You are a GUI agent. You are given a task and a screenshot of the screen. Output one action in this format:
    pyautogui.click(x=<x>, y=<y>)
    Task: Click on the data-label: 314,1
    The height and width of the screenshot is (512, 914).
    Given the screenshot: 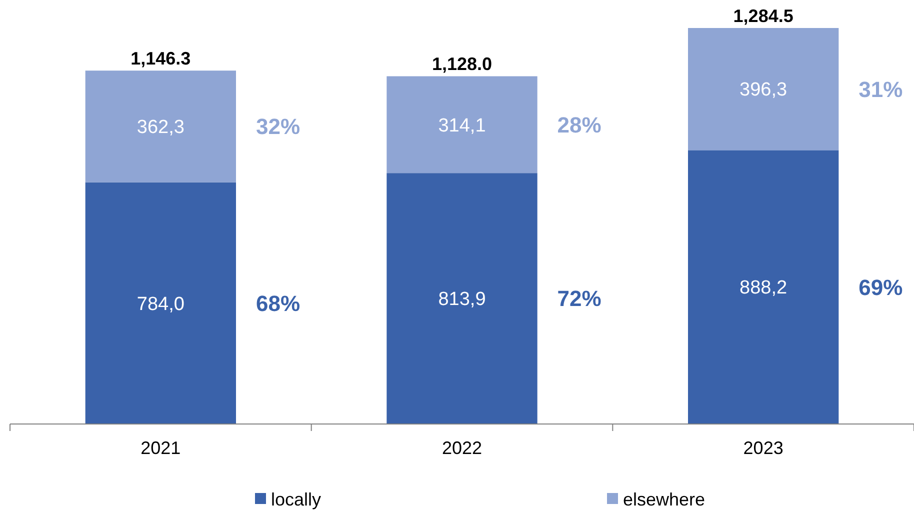 What is the action you would take?
    pyautogui.click(x=462, y=125)
    